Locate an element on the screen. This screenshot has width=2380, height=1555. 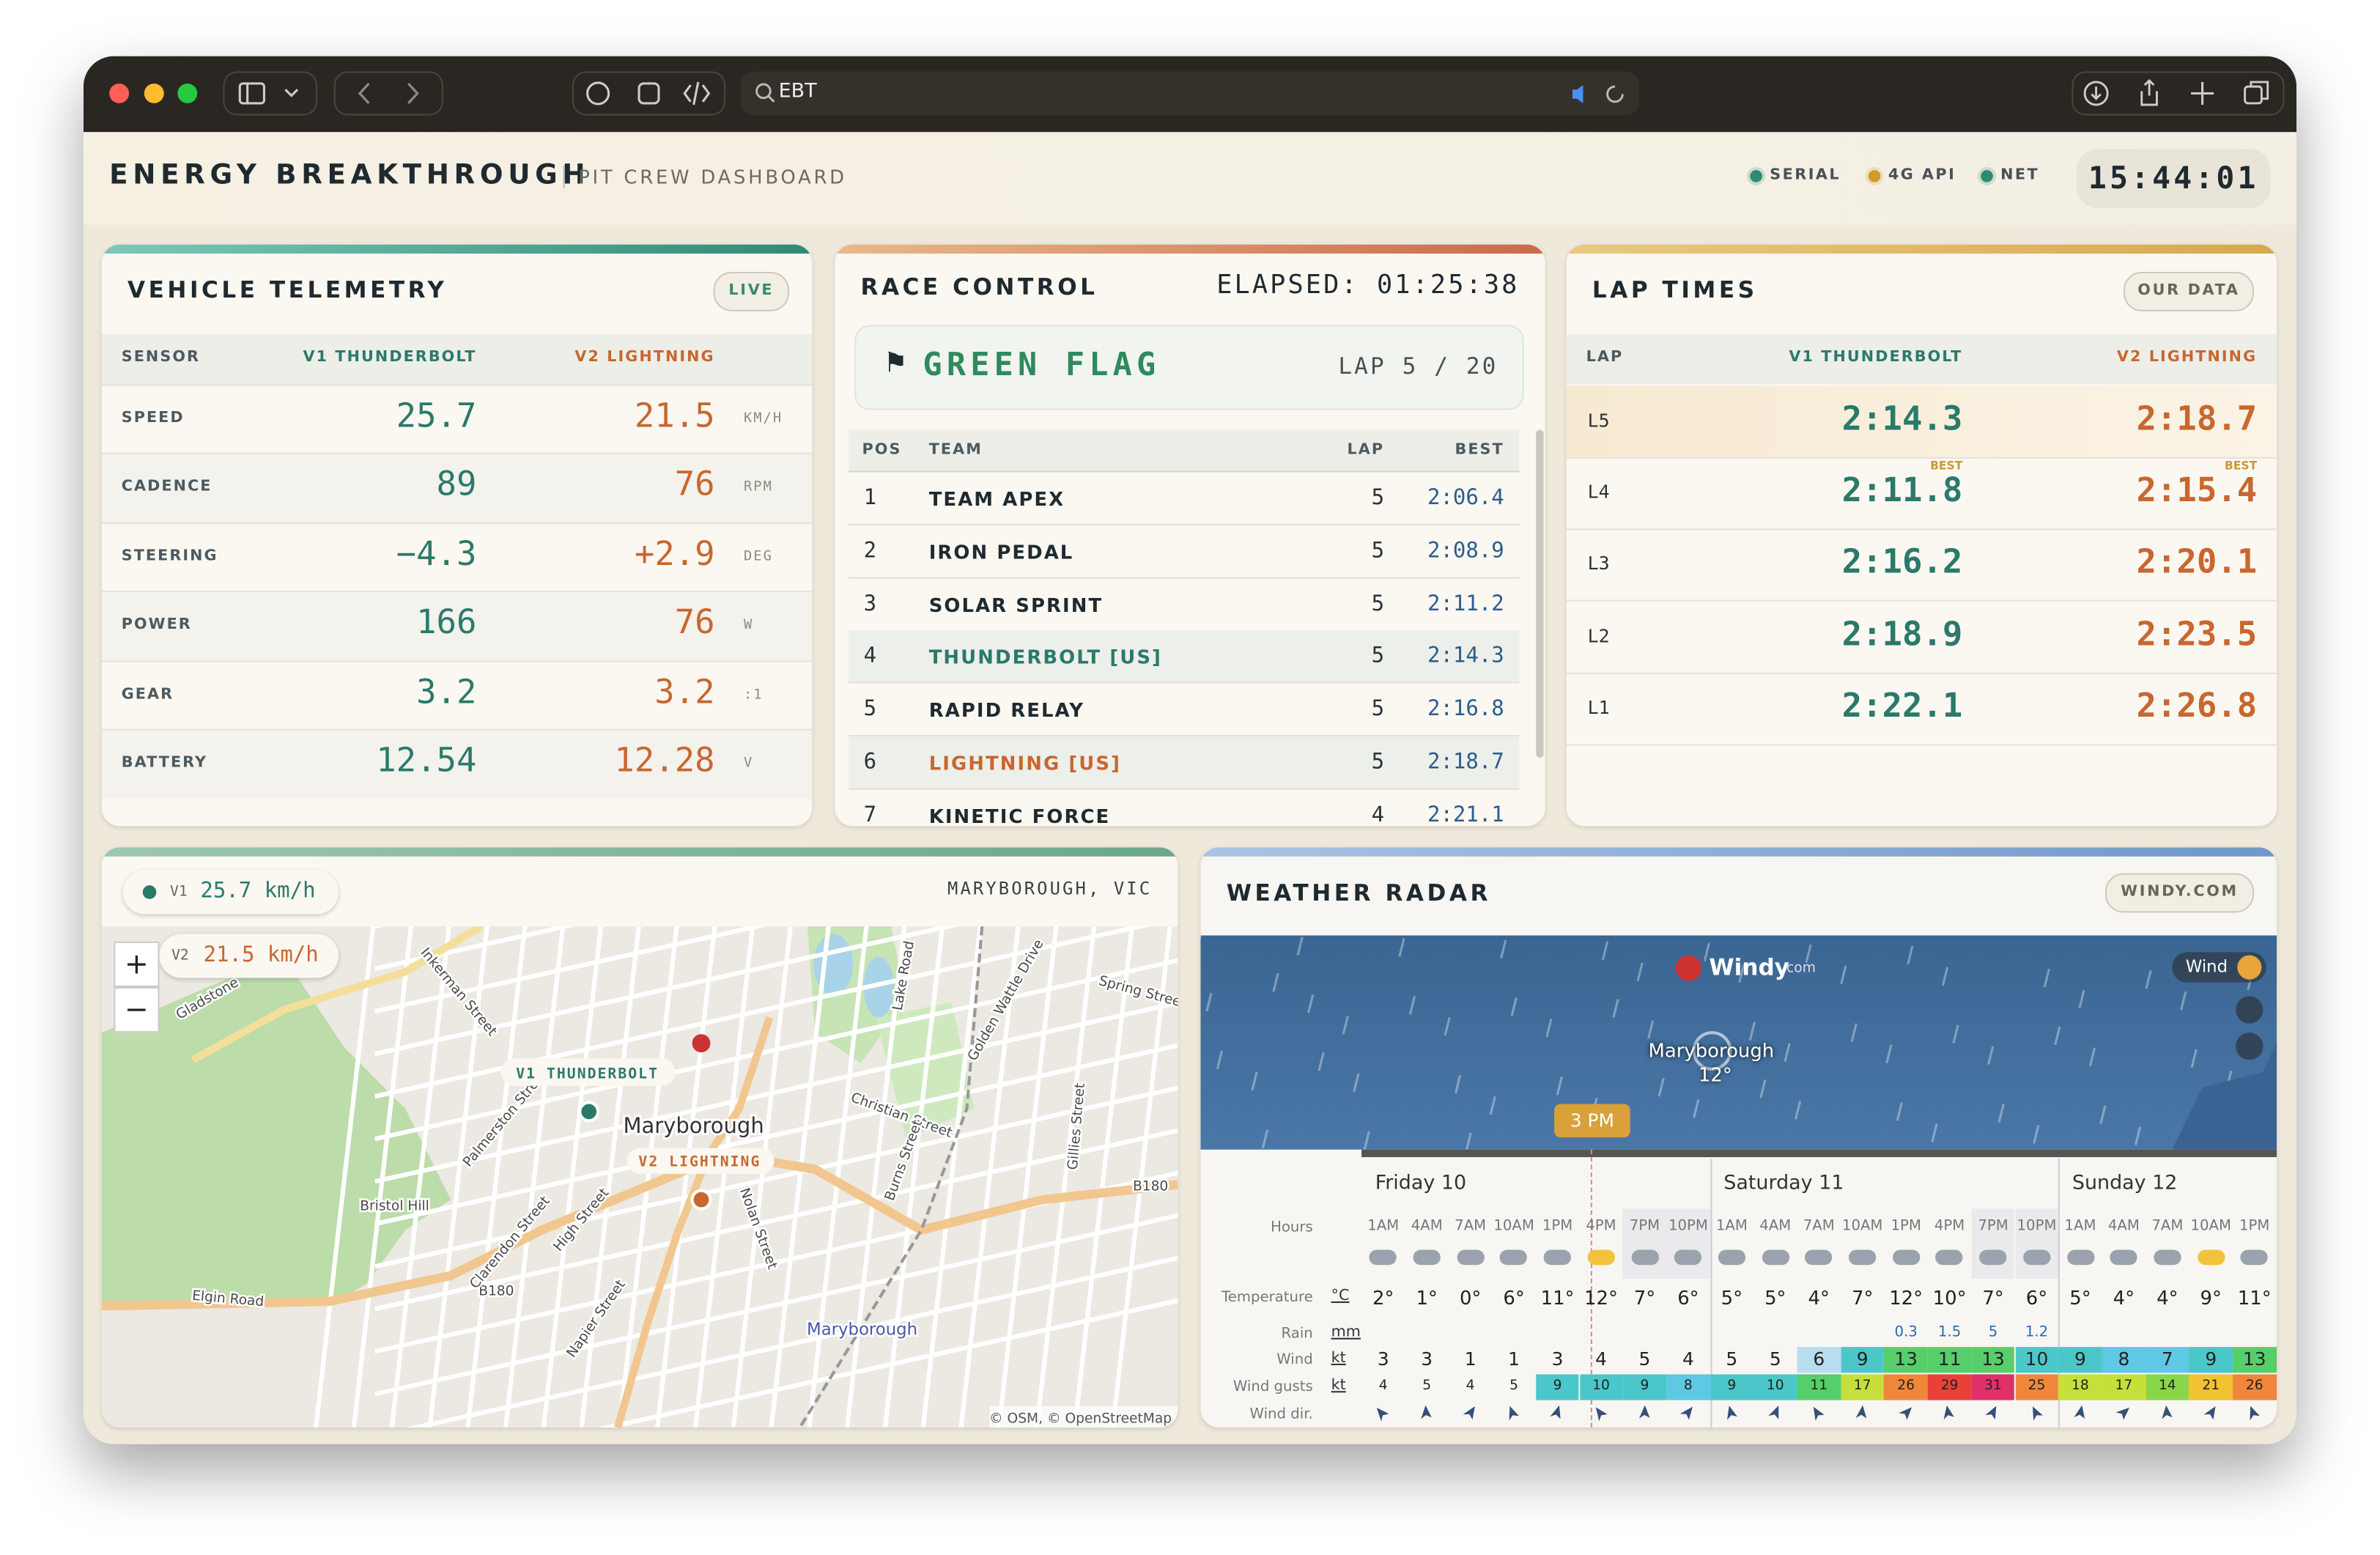
v1-marker is located at coordinates (589, 1112).